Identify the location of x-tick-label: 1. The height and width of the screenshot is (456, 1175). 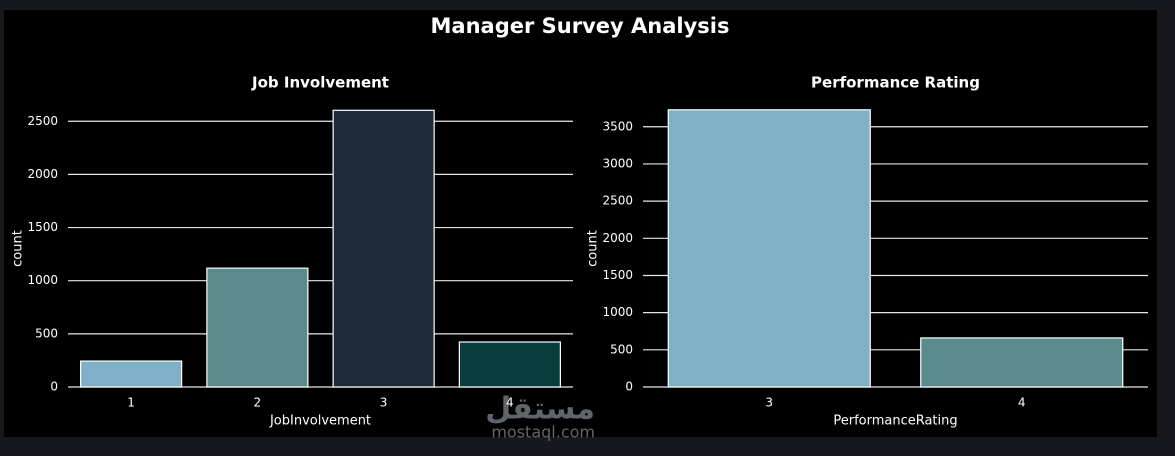
(131, 403).